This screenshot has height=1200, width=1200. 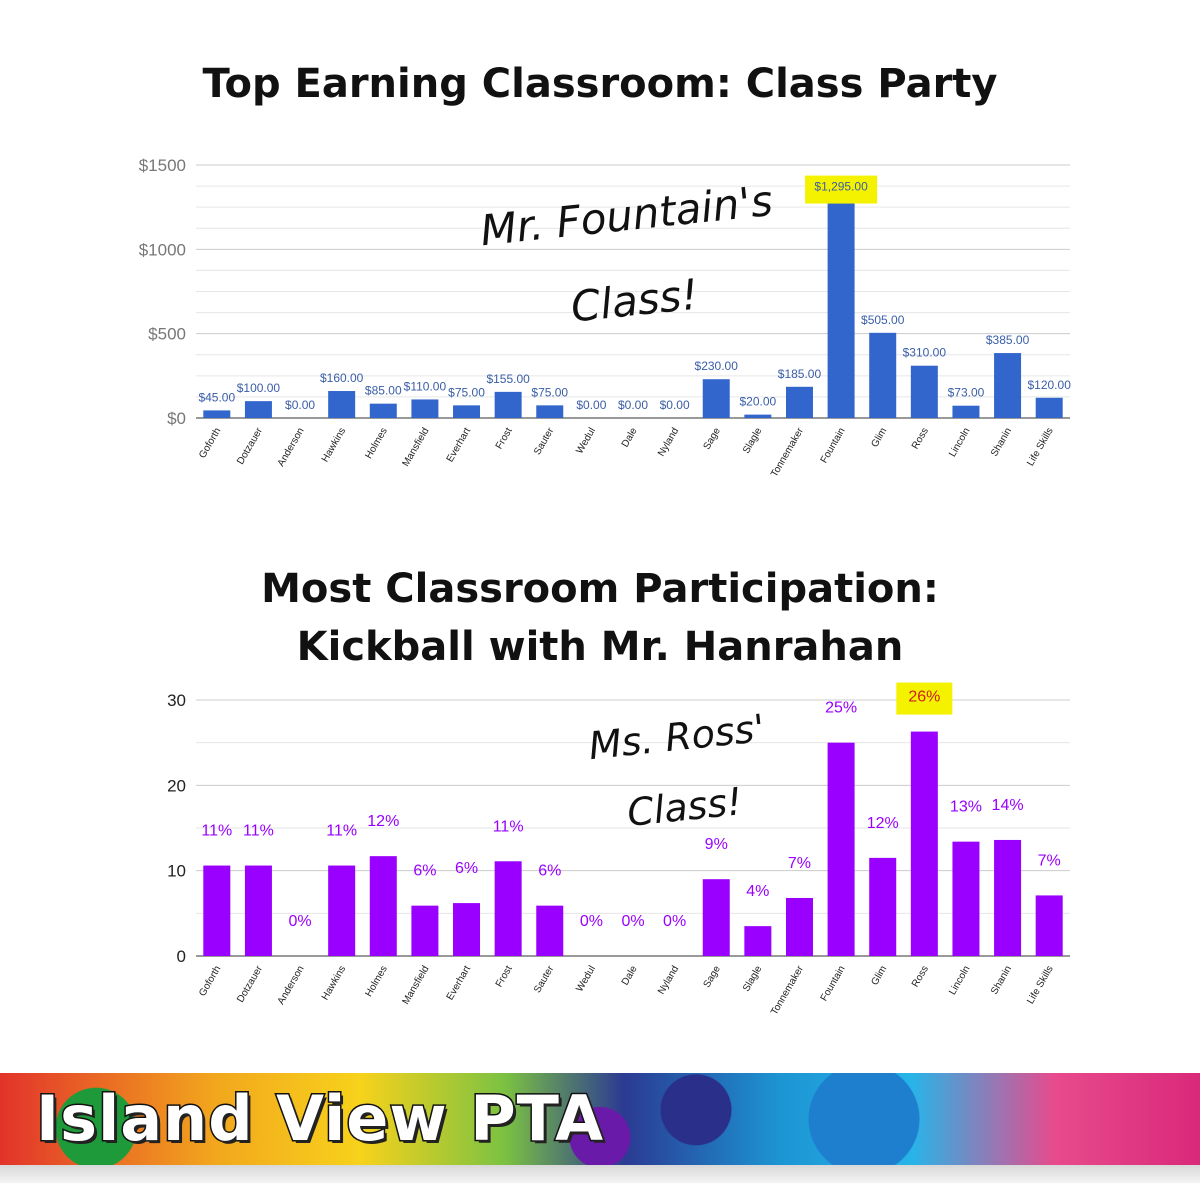 What do you see at coordinates (626, 215) in the screenshot?
I see `annotation-line: Mr. Fountain's` at bounding box center [626, 215].